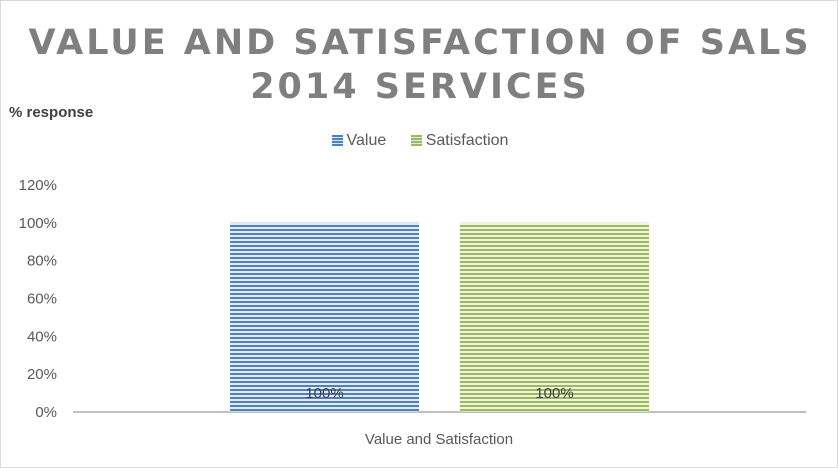 This screenshot has height=468, width=838. I want to click on y-tick-label: 100%, so click(38, 223).